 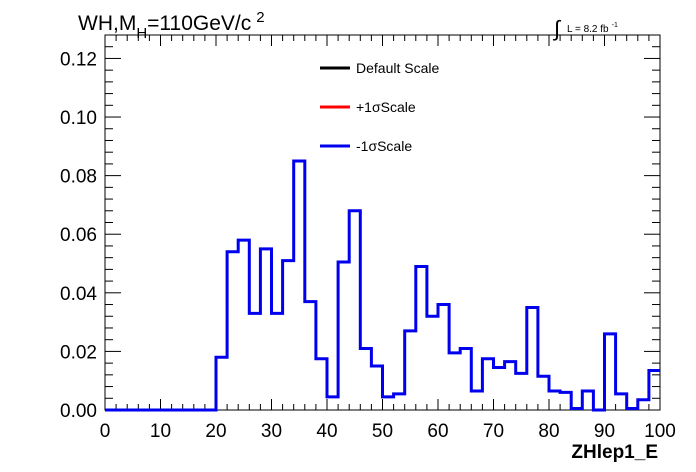 What do you see at coordinates (199, 23) in the screenshot?
I see `chart-title-rest: =110GeV/c` at bounding box center [199, 23].